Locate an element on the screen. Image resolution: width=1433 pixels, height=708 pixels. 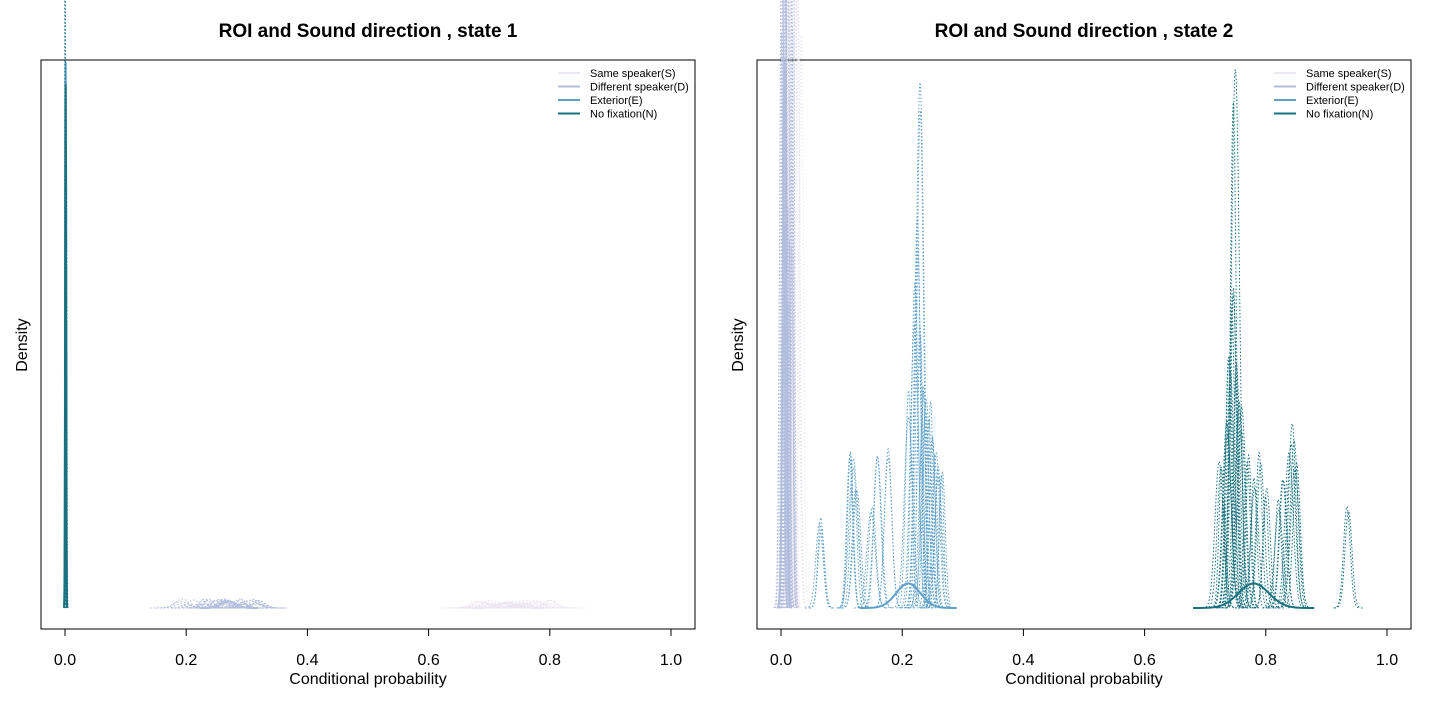
legend-label: Different speaker(D) is located at coordinates (639, 88).